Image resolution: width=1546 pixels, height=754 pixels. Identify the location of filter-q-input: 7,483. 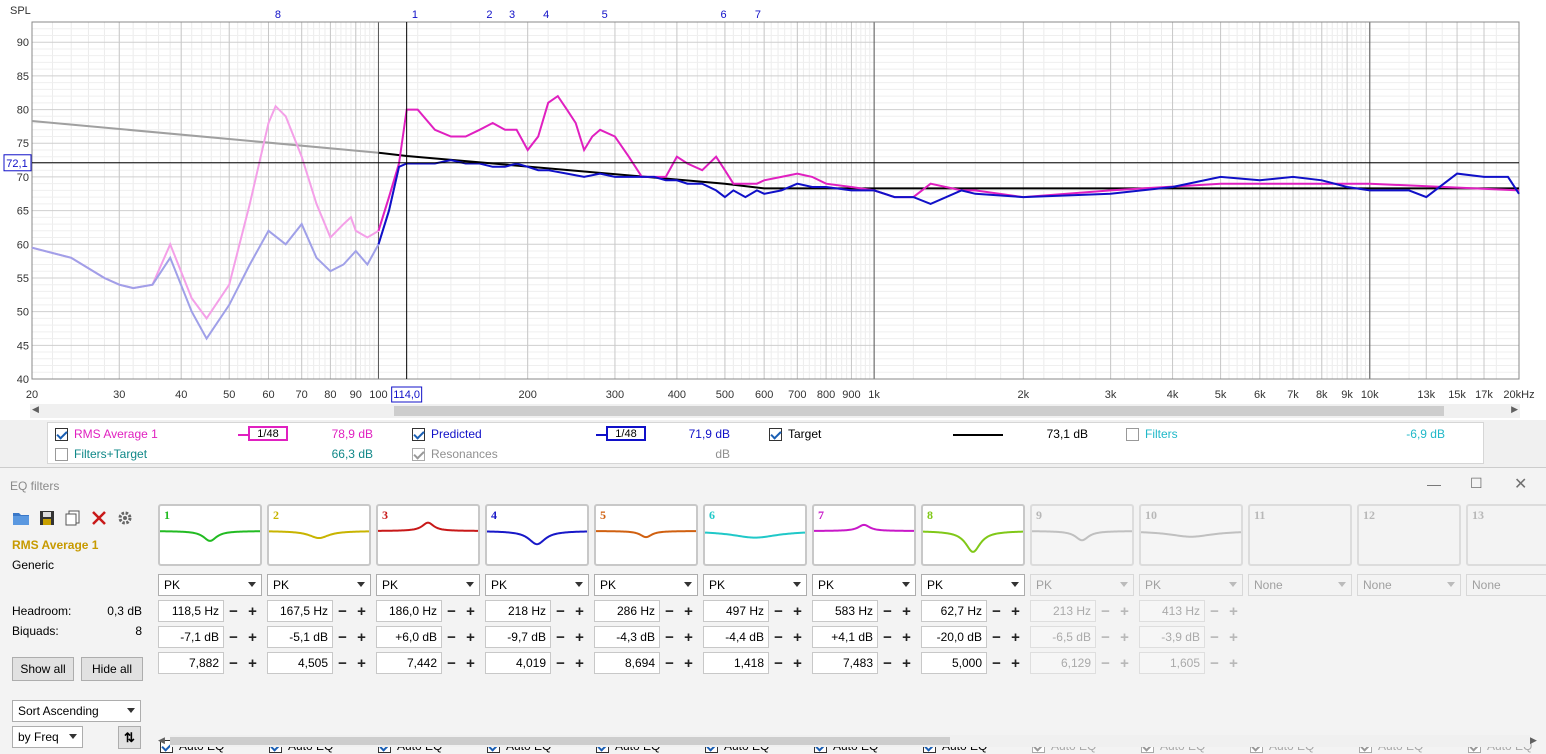
(845, 663).